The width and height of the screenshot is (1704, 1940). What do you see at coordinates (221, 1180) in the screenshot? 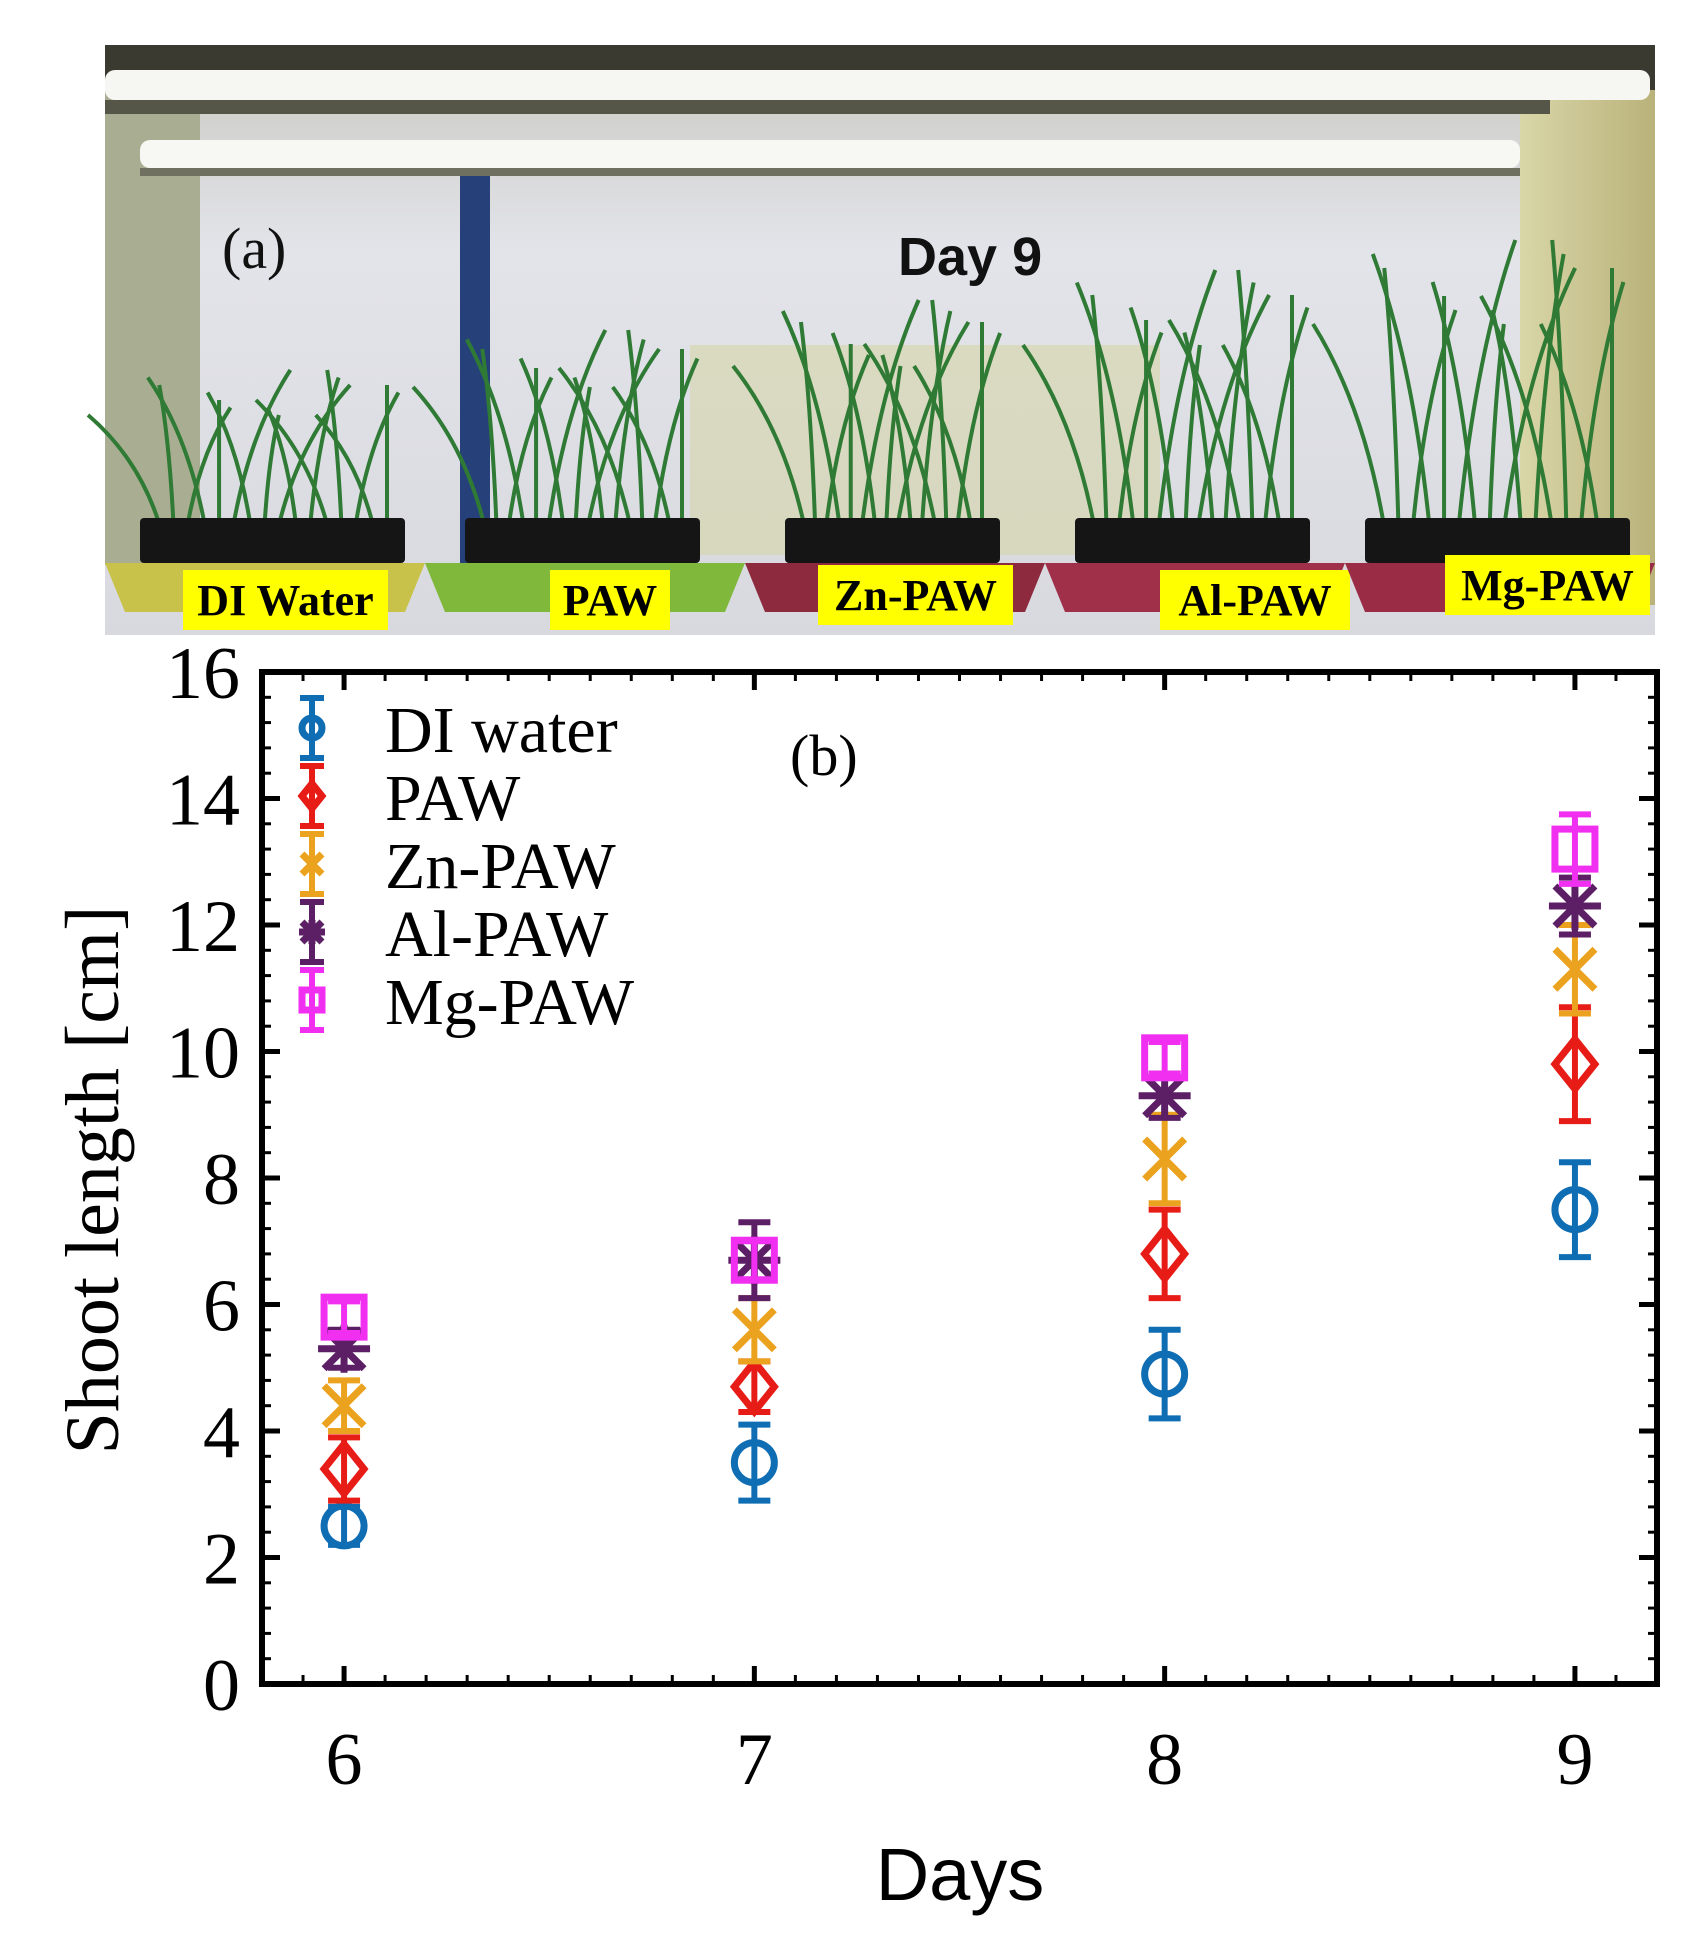
I see `y-tick-label: 8` at bounding box center [221, 1180].